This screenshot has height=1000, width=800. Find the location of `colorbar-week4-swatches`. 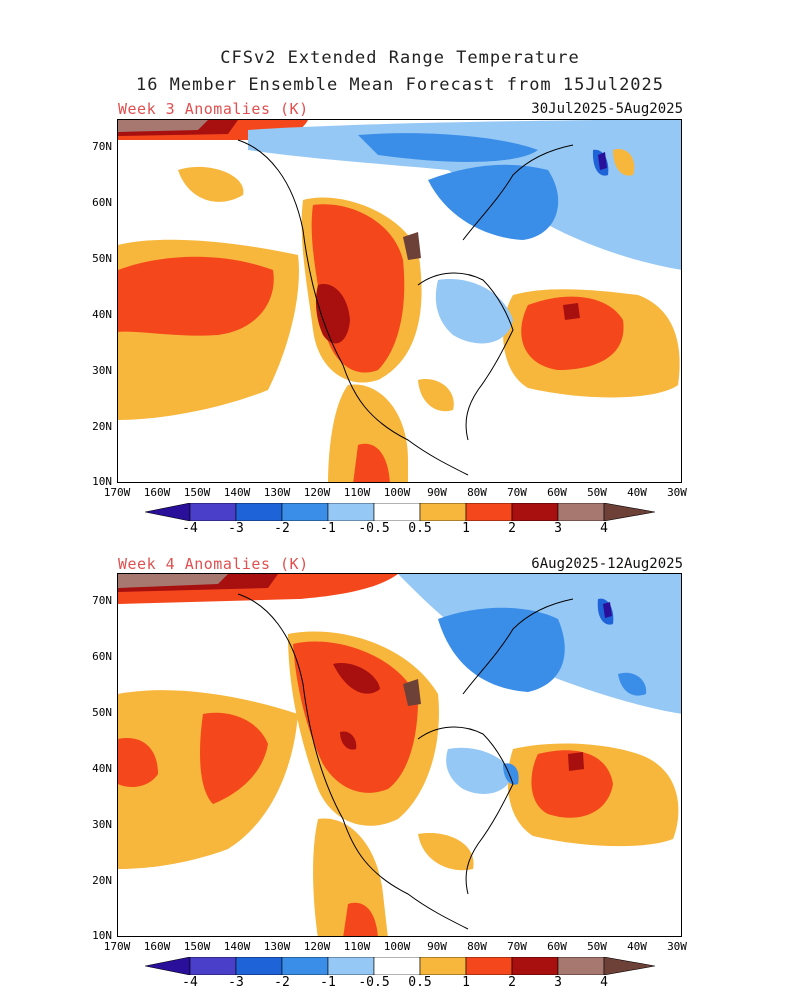

colorbar-week4-swatches is located at coordinates (400, 966).